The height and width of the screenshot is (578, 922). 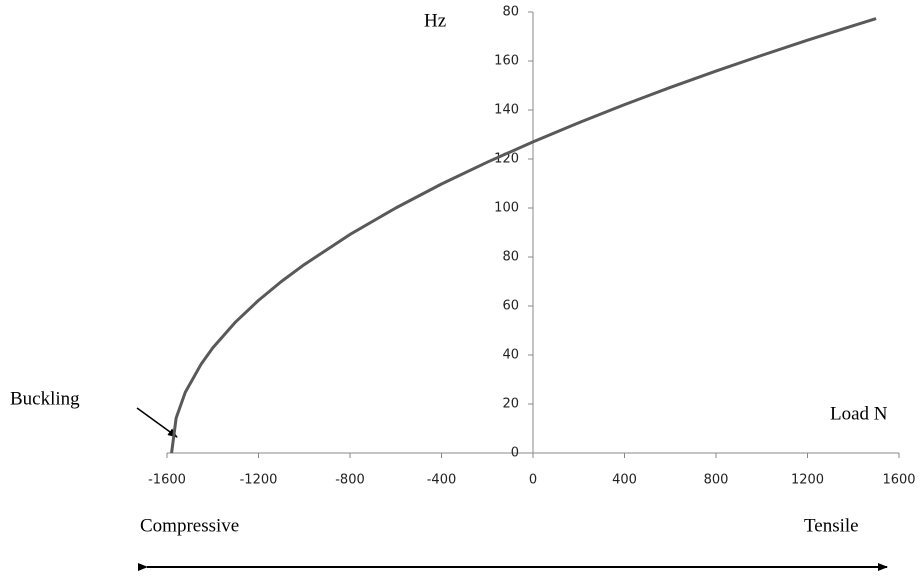 I want to click on x-tick-label: 0, so click(x=533, y=480).